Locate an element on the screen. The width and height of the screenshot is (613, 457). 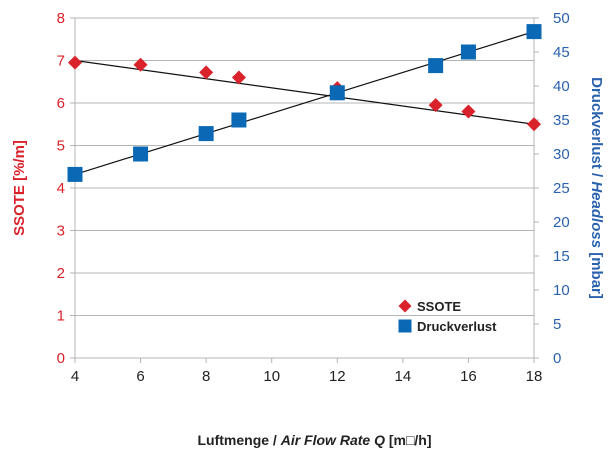
right-tick-label: 15 is located at coordinates (561, 256).